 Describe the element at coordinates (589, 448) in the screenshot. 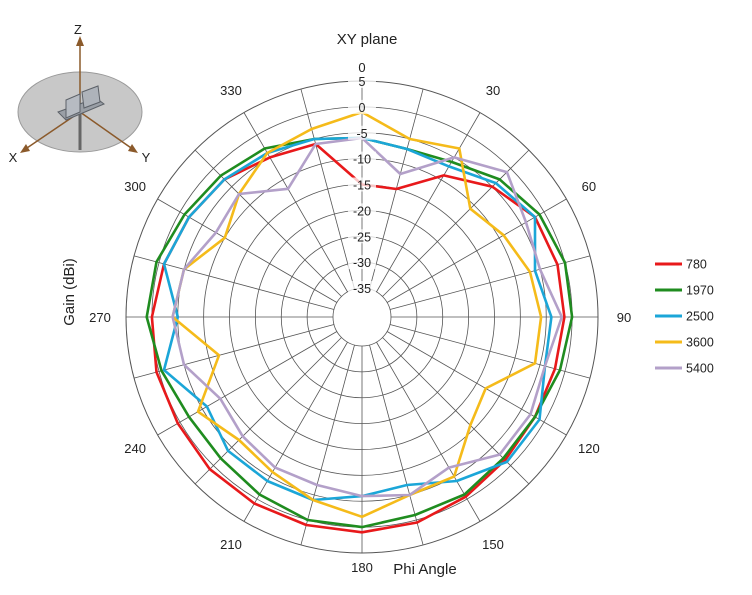

I see `angle-tick-label: 120` at that location.